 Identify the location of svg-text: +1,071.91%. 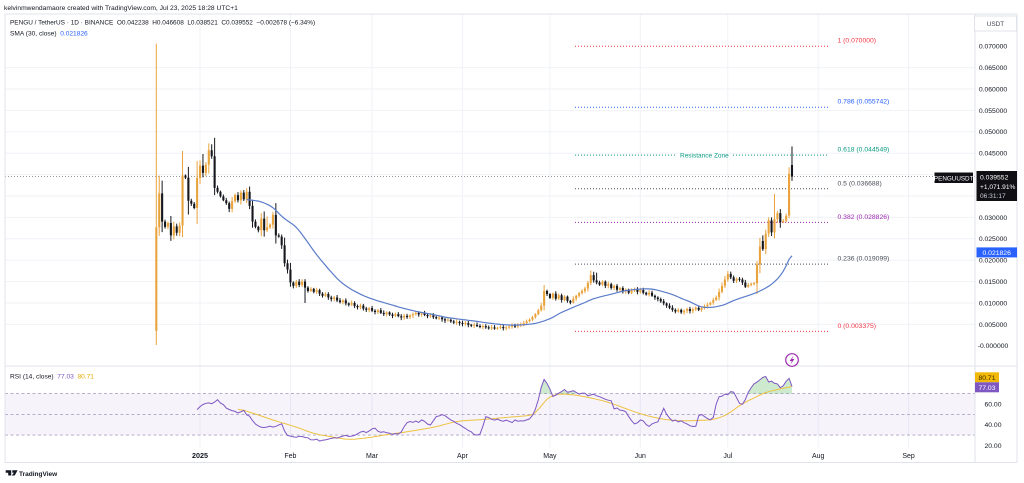
(998, 187).